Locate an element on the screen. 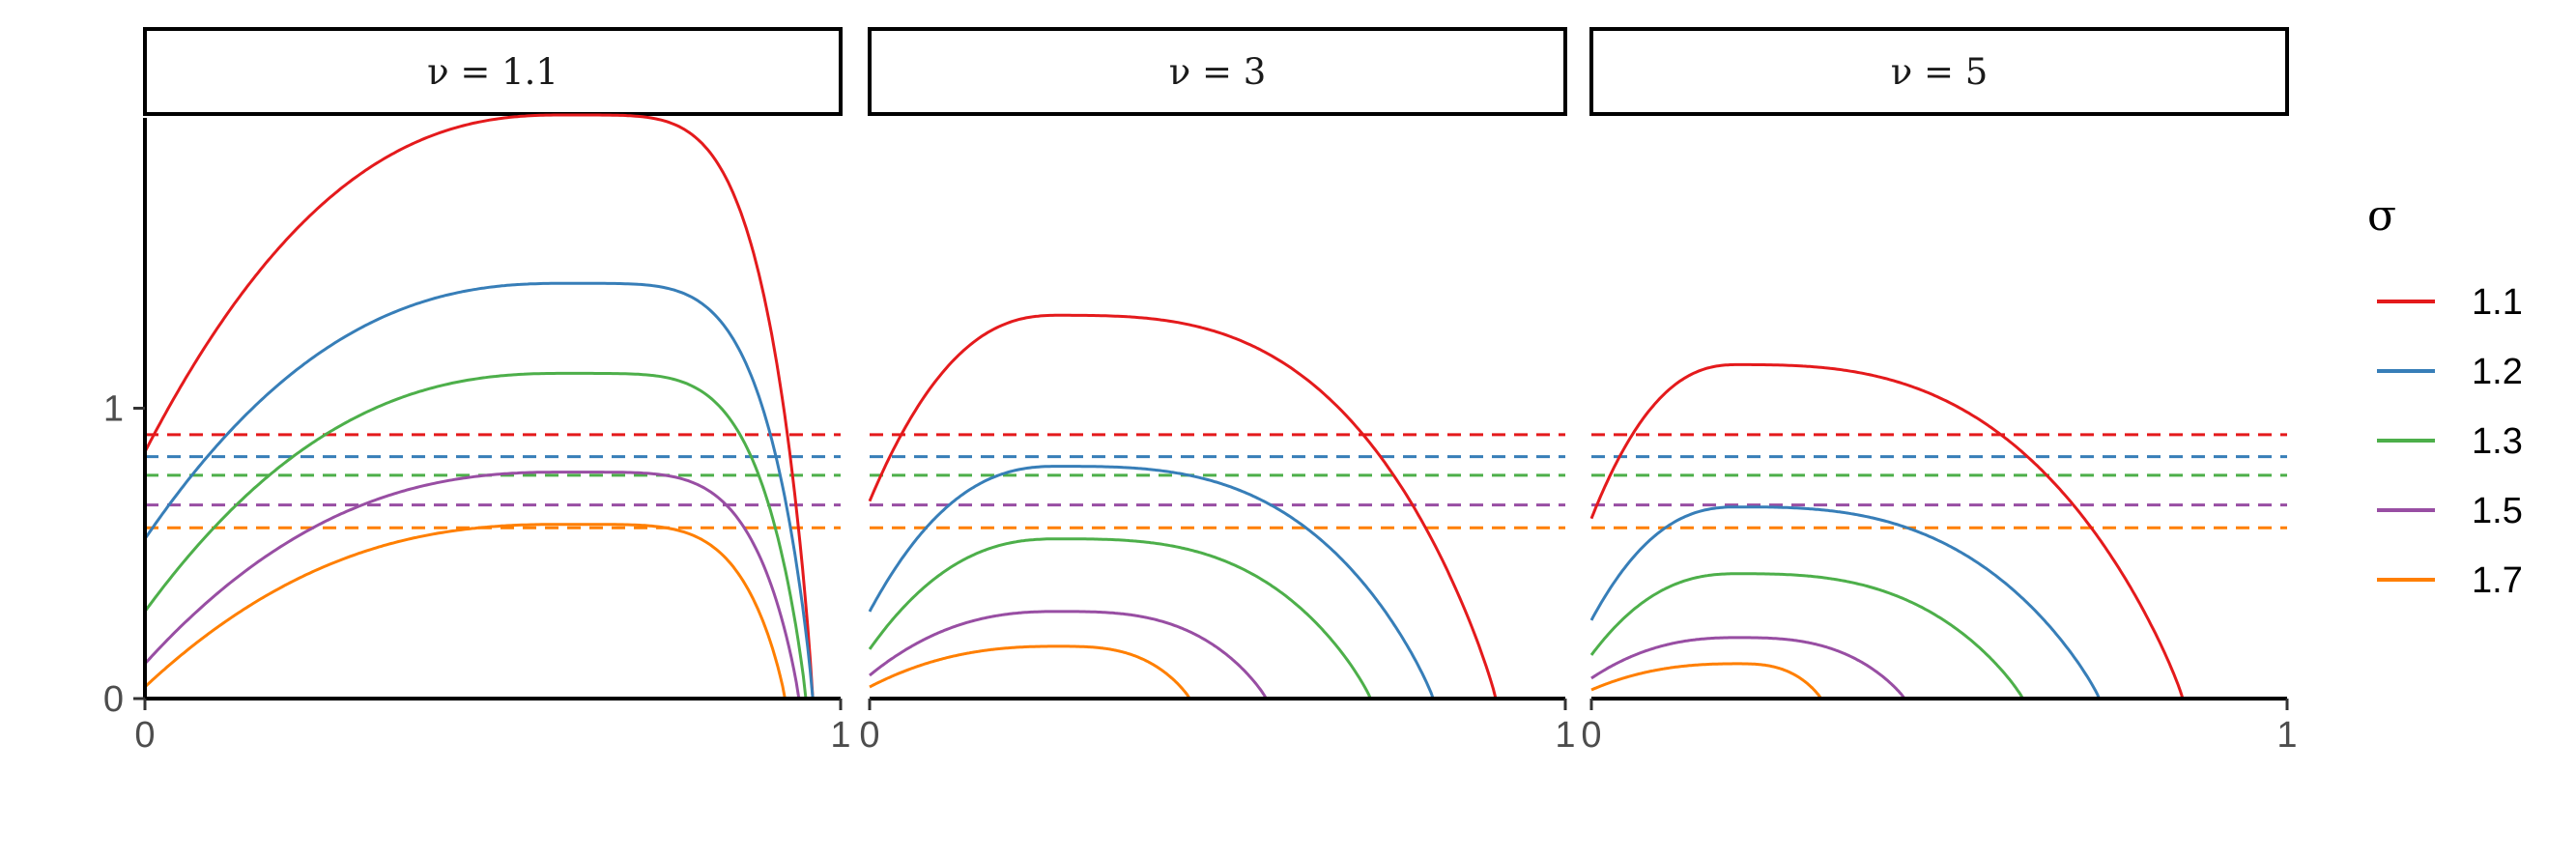  legend-label: 1.2 is located at coordinates (2497, 372).